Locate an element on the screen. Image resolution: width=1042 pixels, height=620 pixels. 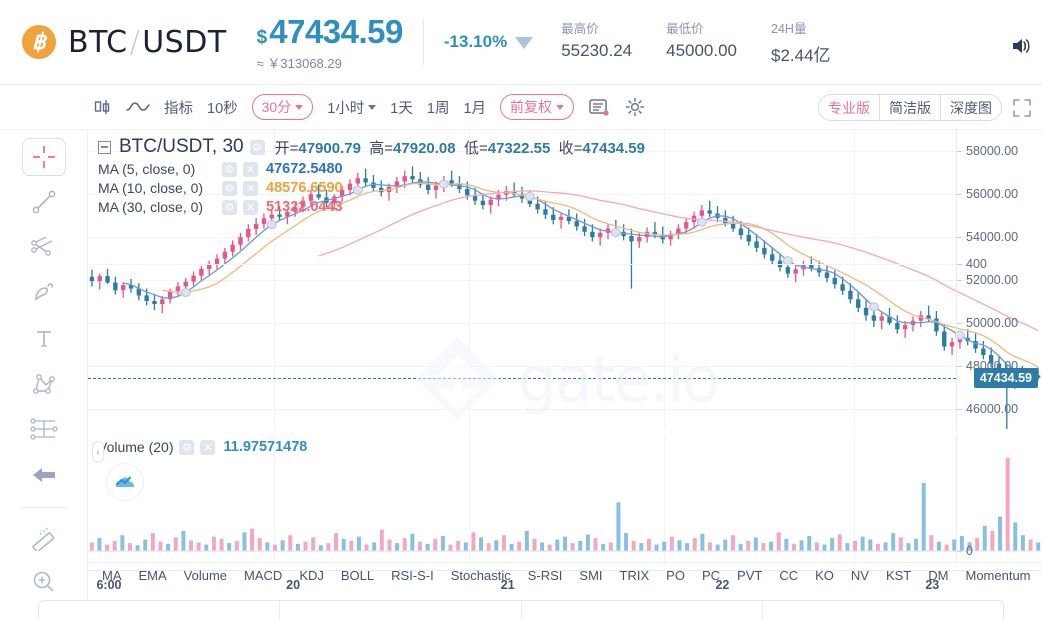
position-tool is located at coordinates (44, 429).